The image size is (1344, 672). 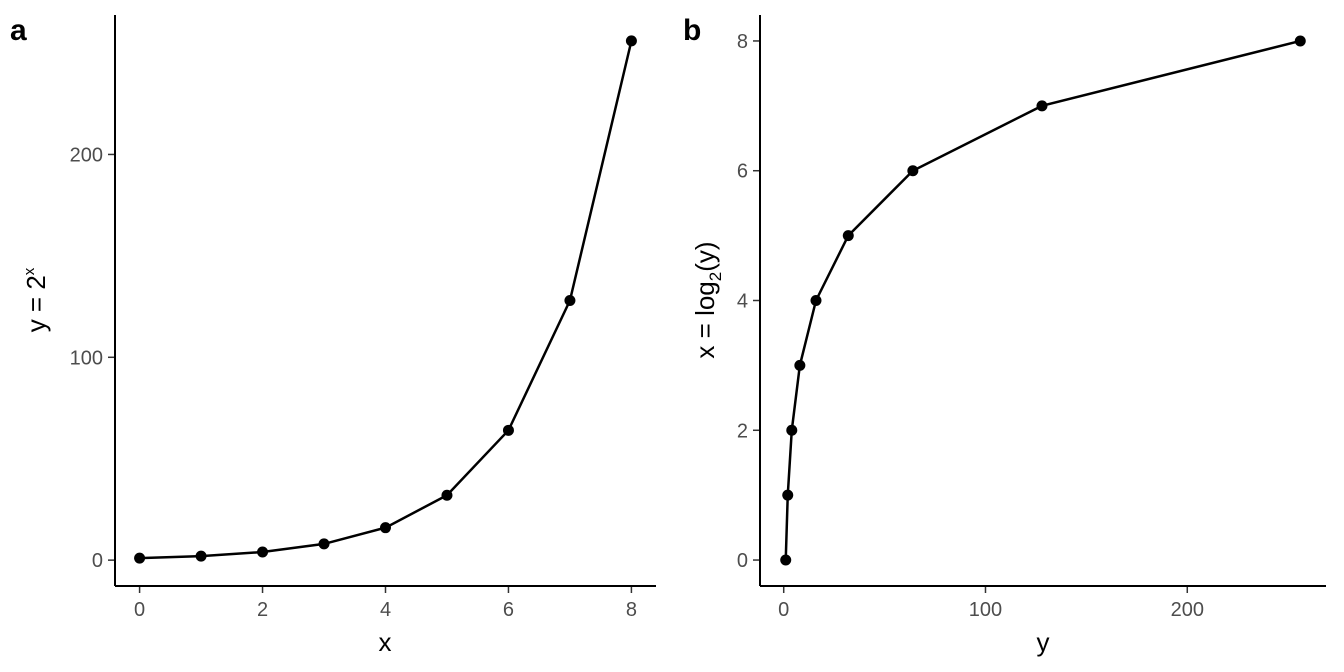 I want to click on panel-a-x-tick-label: 8, so click(x=631, y=610).